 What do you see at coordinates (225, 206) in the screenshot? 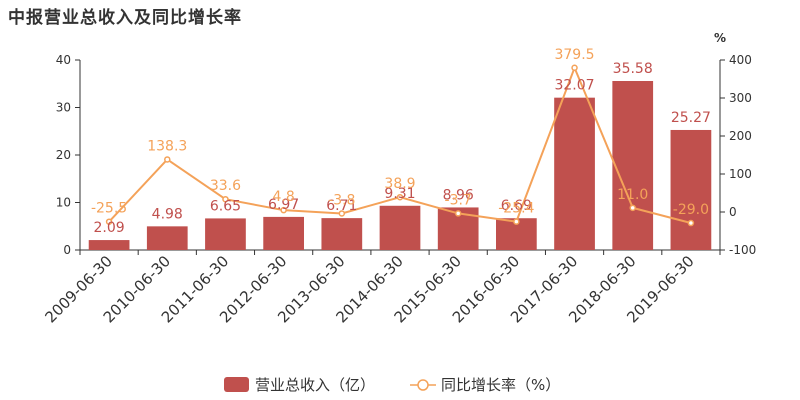
I see `revenue-data-label: 6.65` at bounding box center [225, 206].